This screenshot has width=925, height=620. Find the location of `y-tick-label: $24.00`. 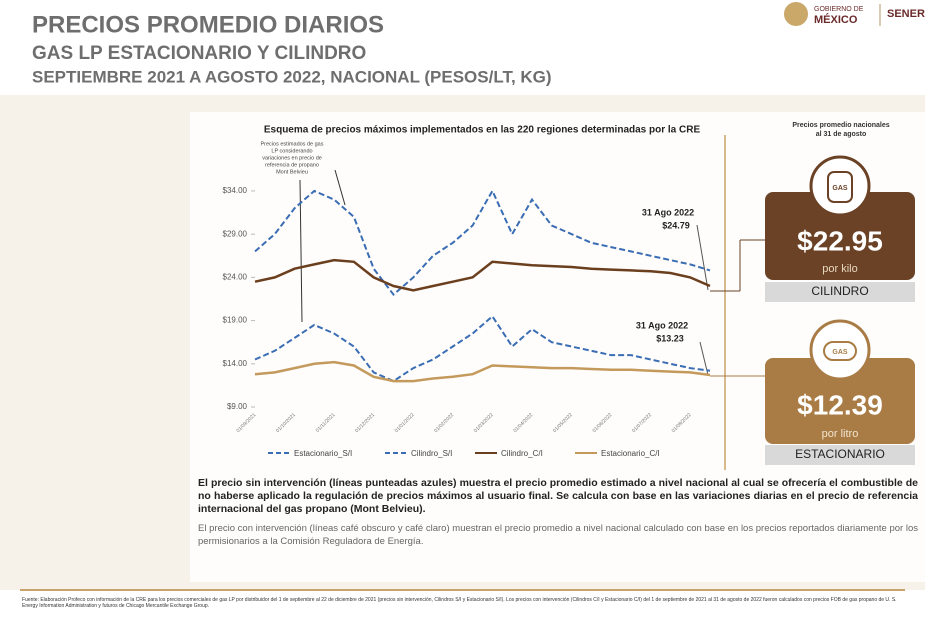

y-tick-label: $24.00 is located at coordinates (235, 276).